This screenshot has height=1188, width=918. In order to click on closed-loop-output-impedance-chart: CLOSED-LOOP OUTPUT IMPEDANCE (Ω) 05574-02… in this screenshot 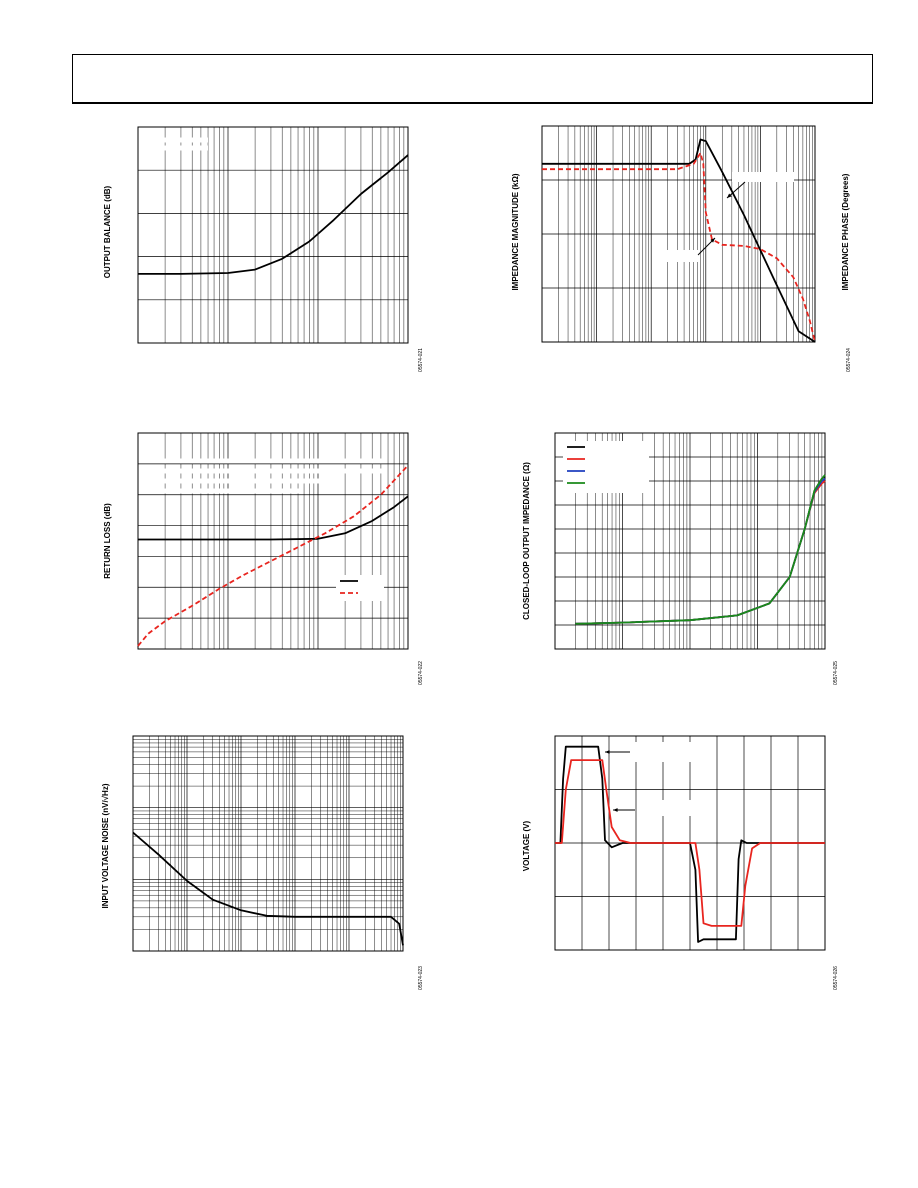, I will do `click(685, 557)`.